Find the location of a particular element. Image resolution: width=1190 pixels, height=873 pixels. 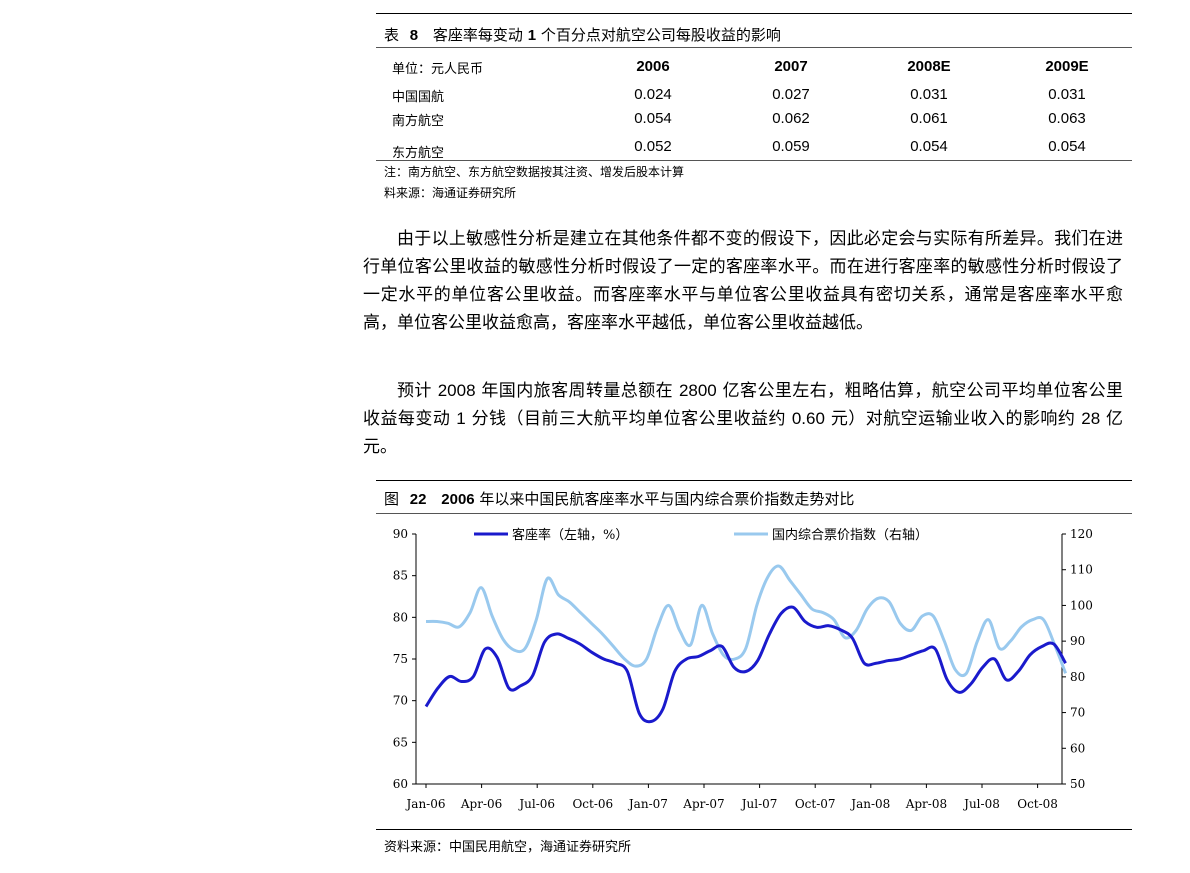

figure-bottom-rule is located at coordinates (754, 829).